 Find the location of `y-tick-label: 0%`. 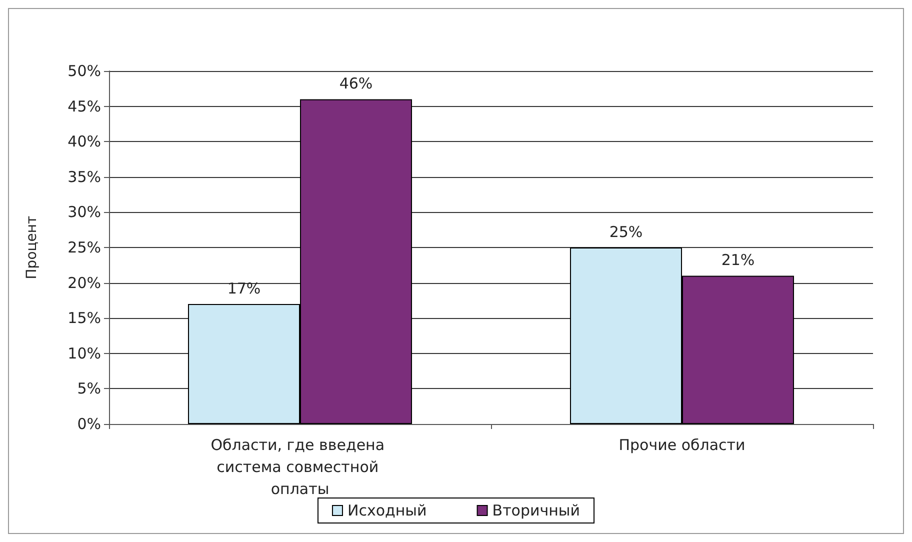

y-tick-label: 0% is located at coordinates (89, 424).